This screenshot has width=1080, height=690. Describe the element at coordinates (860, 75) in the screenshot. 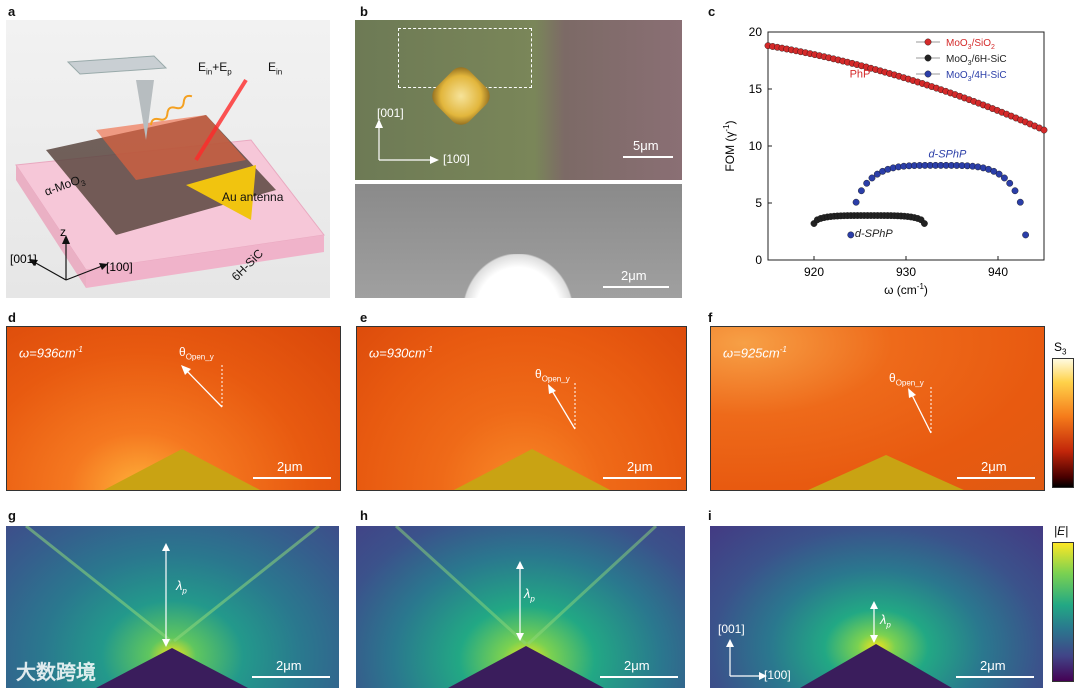

I see `annotation-1: PhP` at that location.